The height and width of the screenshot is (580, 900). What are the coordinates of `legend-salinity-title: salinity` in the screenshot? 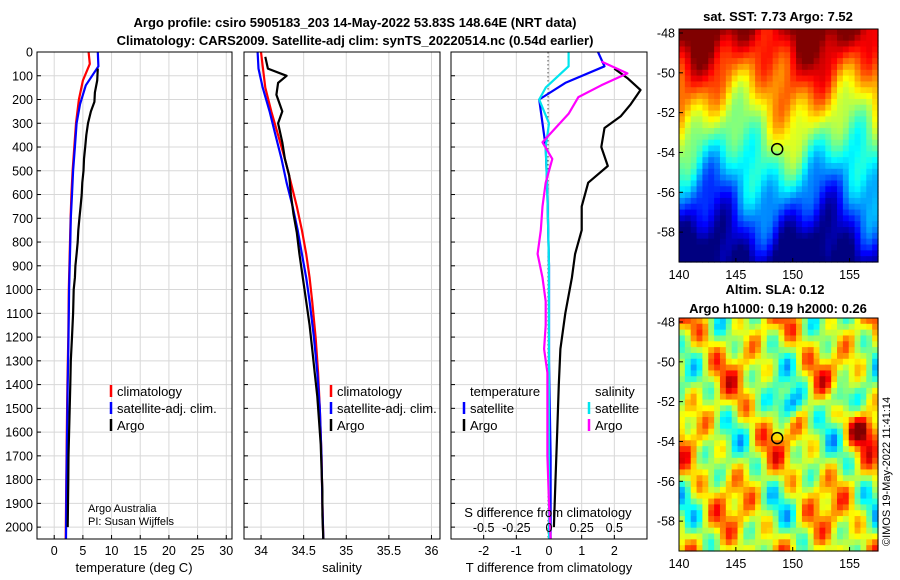 It's located at (615, 391).